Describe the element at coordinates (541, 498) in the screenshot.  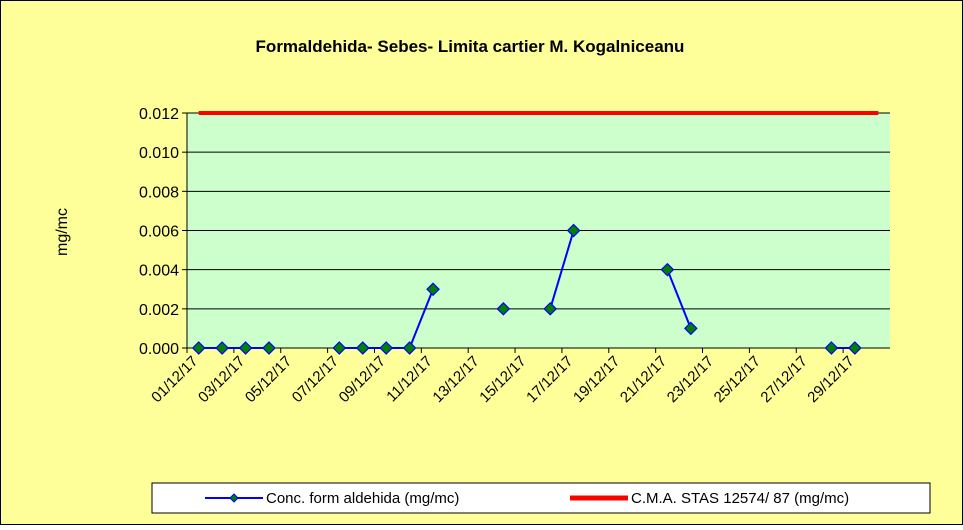
I see `legend` at that location.